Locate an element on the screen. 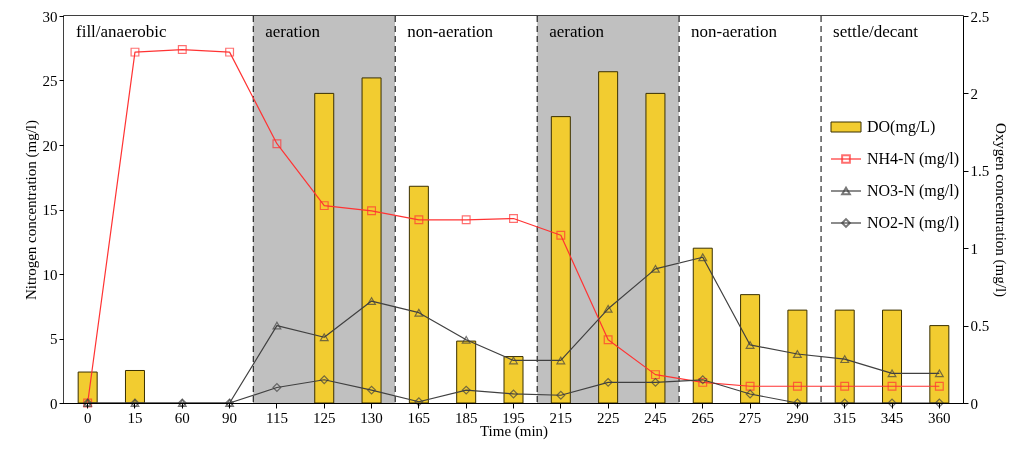  x-tick-label: 215 is located at coordinates (561, 417).